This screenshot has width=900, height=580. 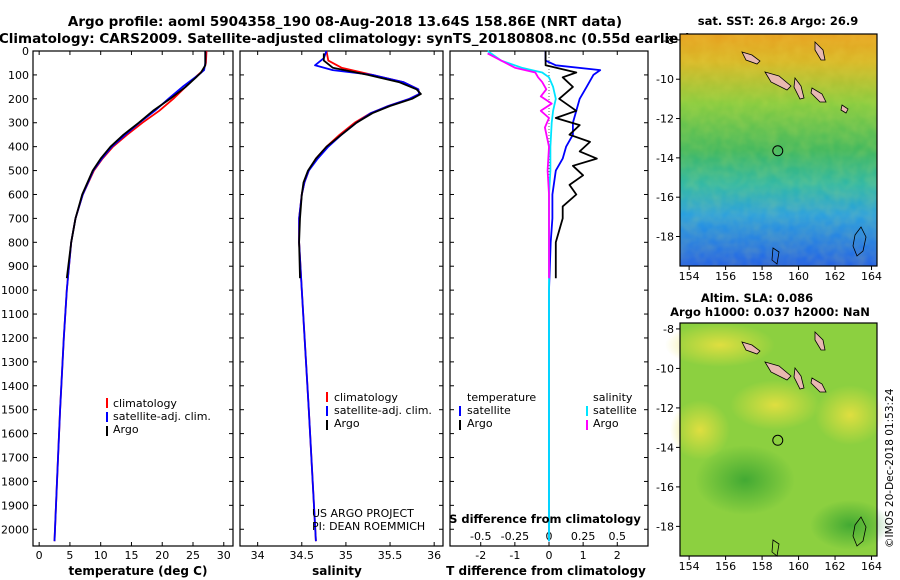 What do you see at coordinates (337, 571) in the screenshot?
I see `salinity-x-label: salinity` at bounding box center [337, 571].